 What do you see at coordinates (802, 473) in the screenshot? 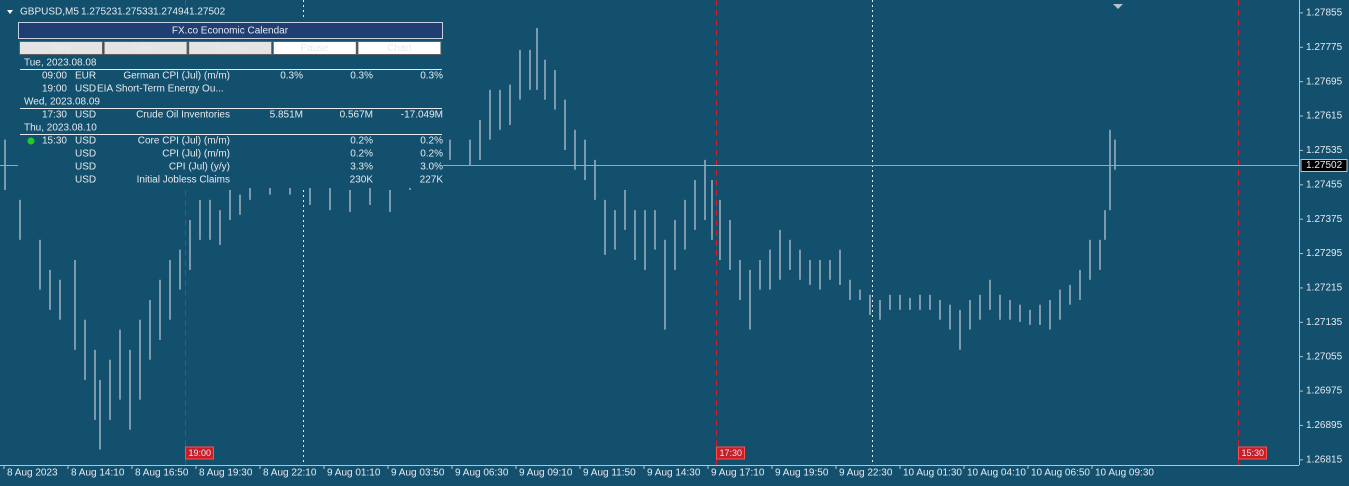
I see `x-tick-label: 9 Aug 19:50` at bounding box center [802, 473].